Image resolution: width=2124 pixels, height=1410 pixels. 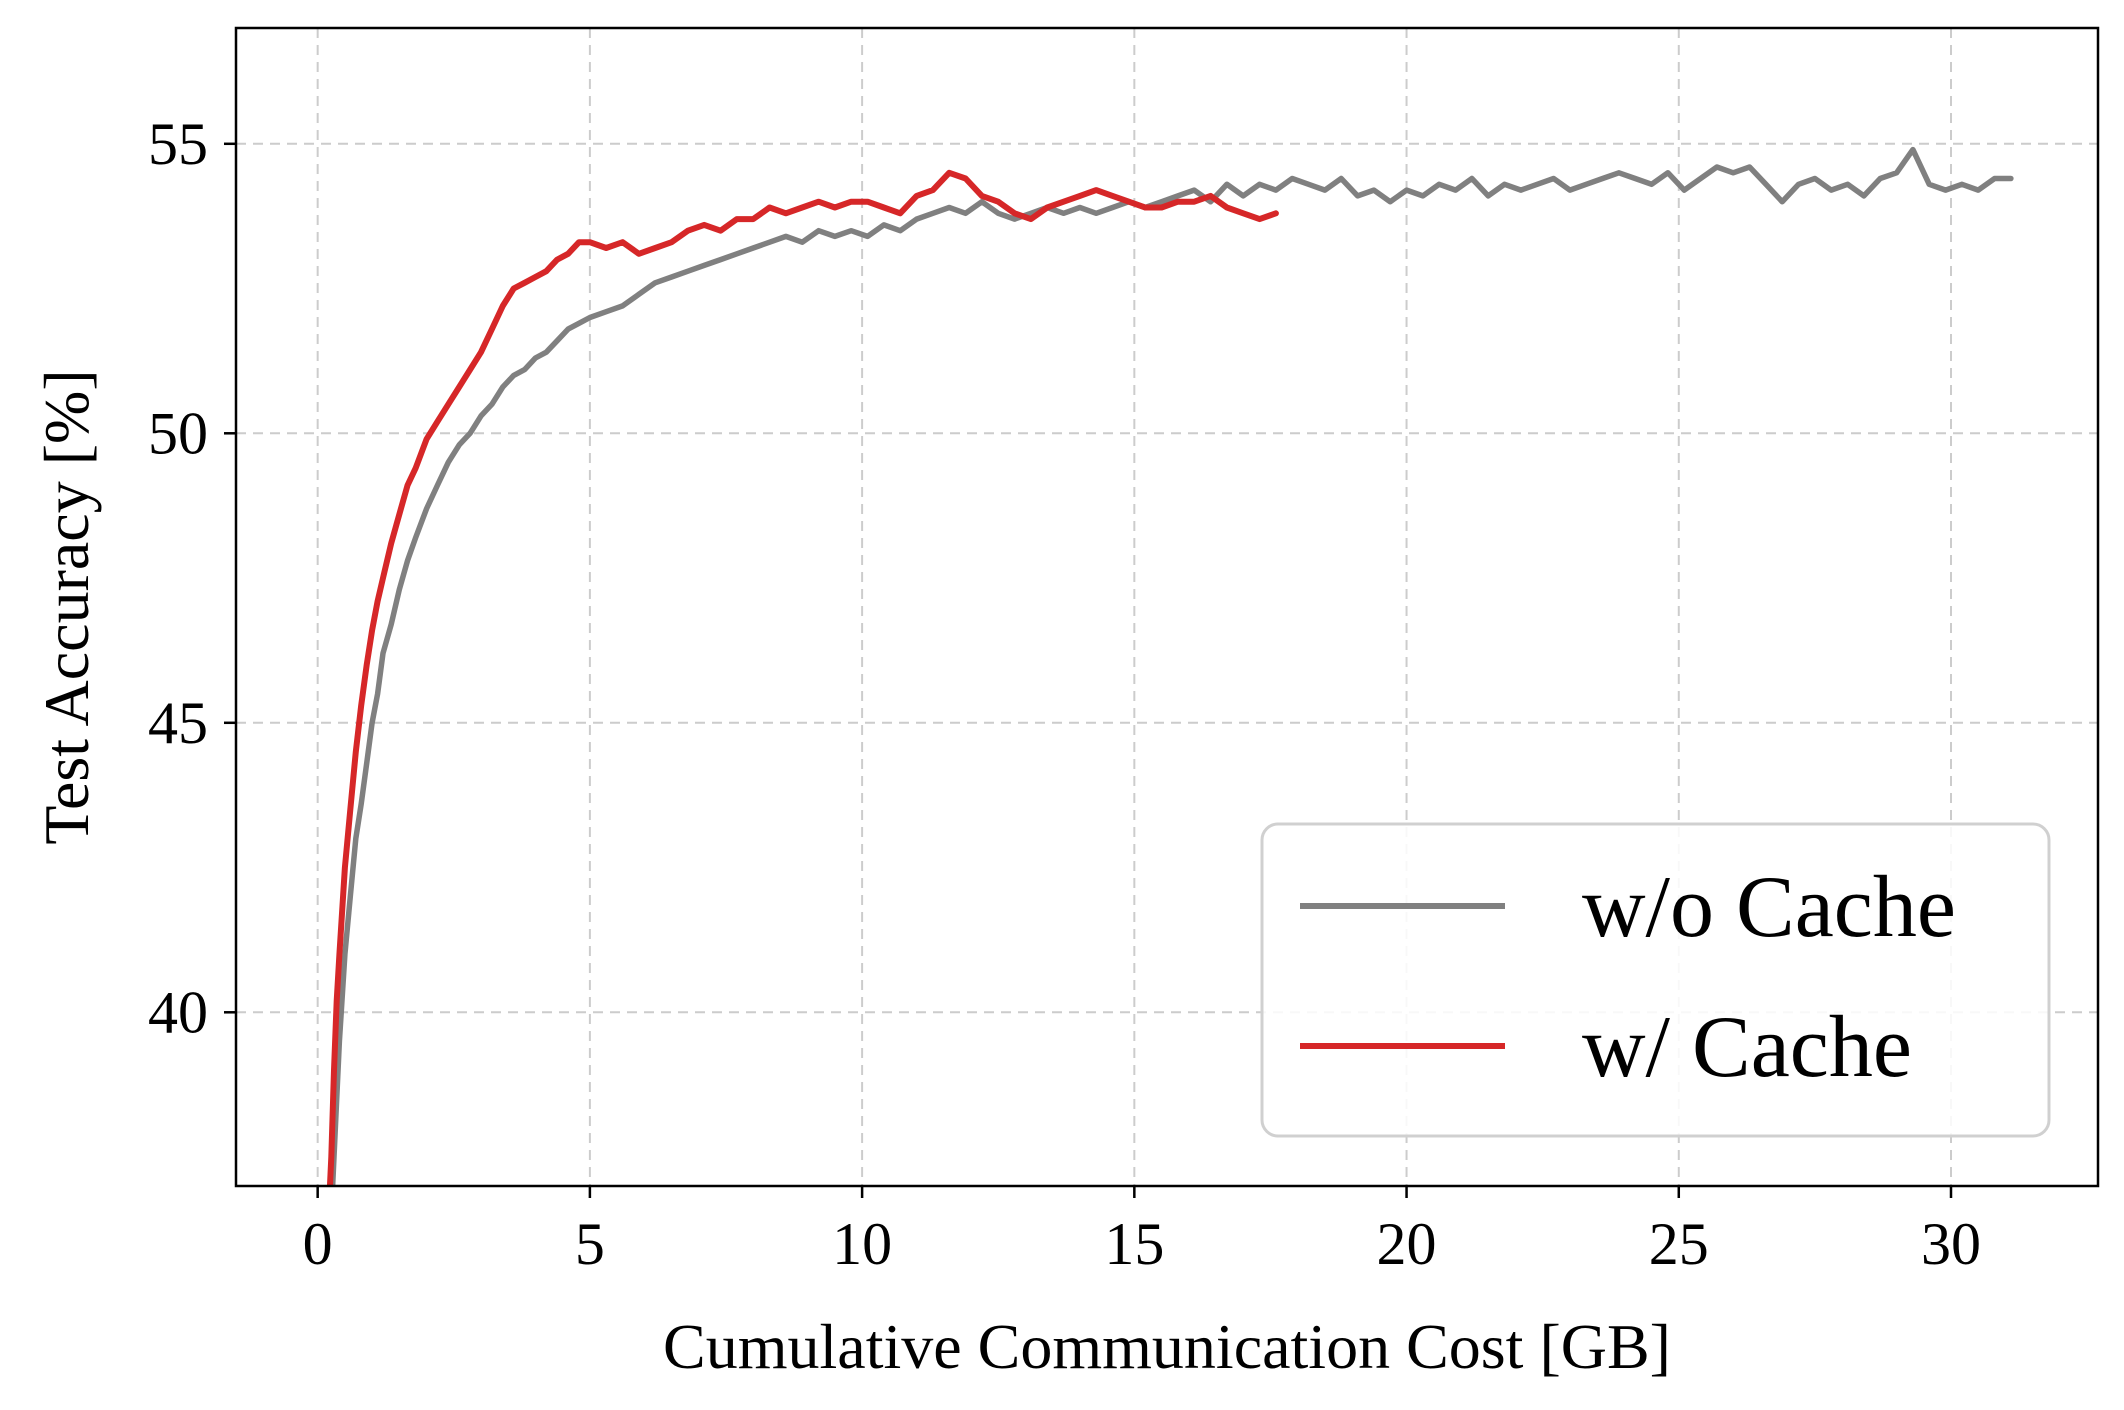 What do you see at coordinates (590, 1244) in the screenshot?
I see `x-tick-label: 5` at bounding box center [590, 1244].